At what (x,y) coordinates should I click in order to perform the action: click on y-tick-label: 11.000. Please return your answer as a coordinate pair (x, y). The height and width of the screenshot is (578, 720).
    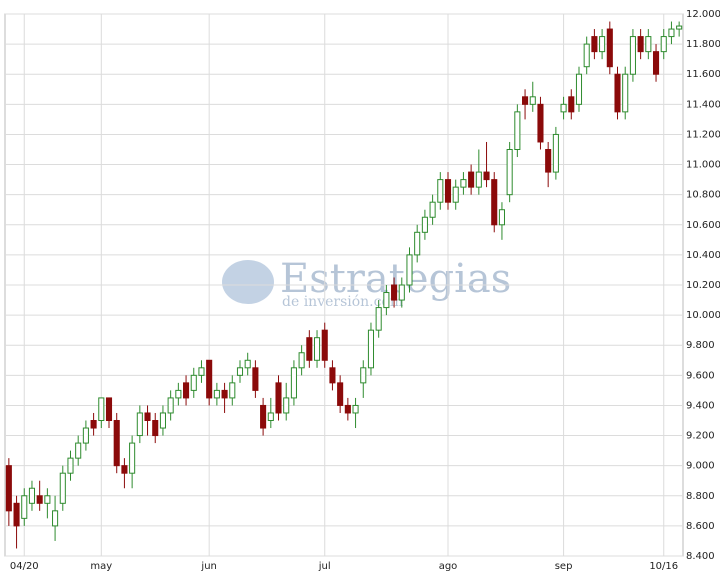
    Looking at the image, I should click on (703, 165).